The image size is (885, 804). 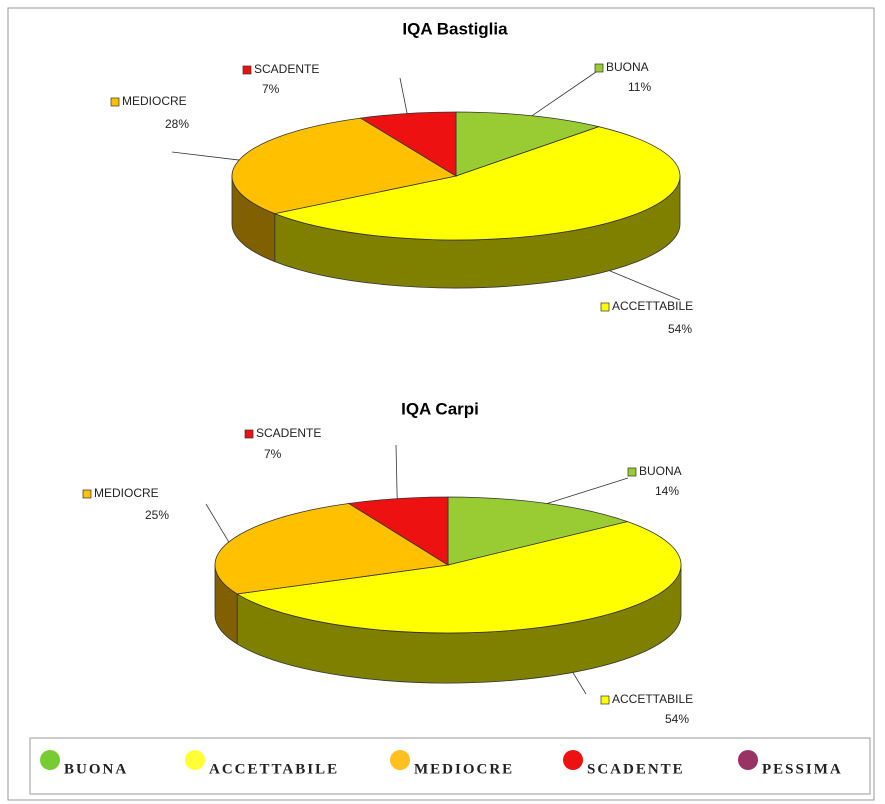 I want to click on legend-label: MEDIOCRE, so click(x=464, y=769).